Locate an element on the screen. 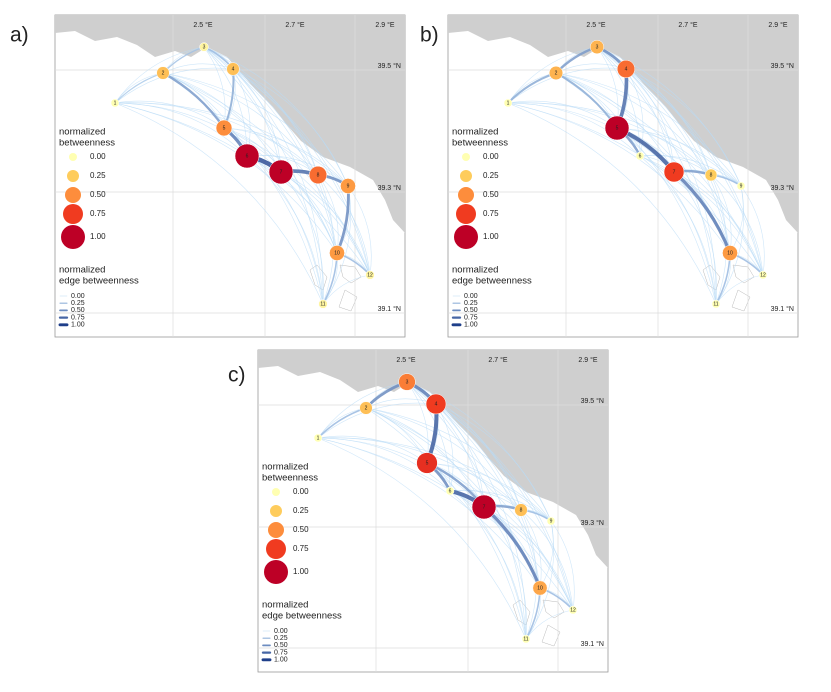 This screenshot has width=831, height=692. node-label: 7 is located at coordinates (484, 507).